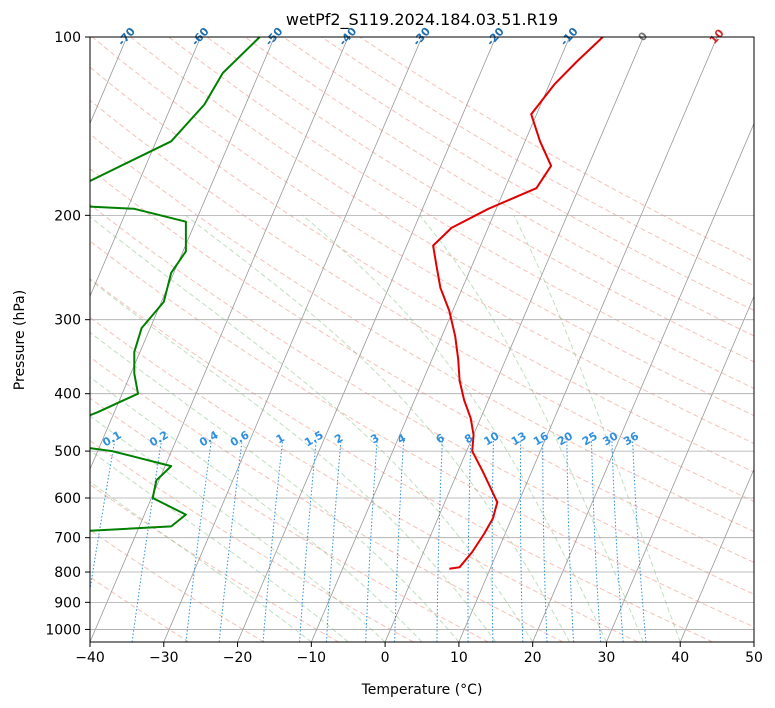 Image resolution: width=775 pixels, height=708 pixels. What do you see at coordinates (607, 658) in the screenshot?
I see `x-tick-label: 30` at bounding box center [607, 658].